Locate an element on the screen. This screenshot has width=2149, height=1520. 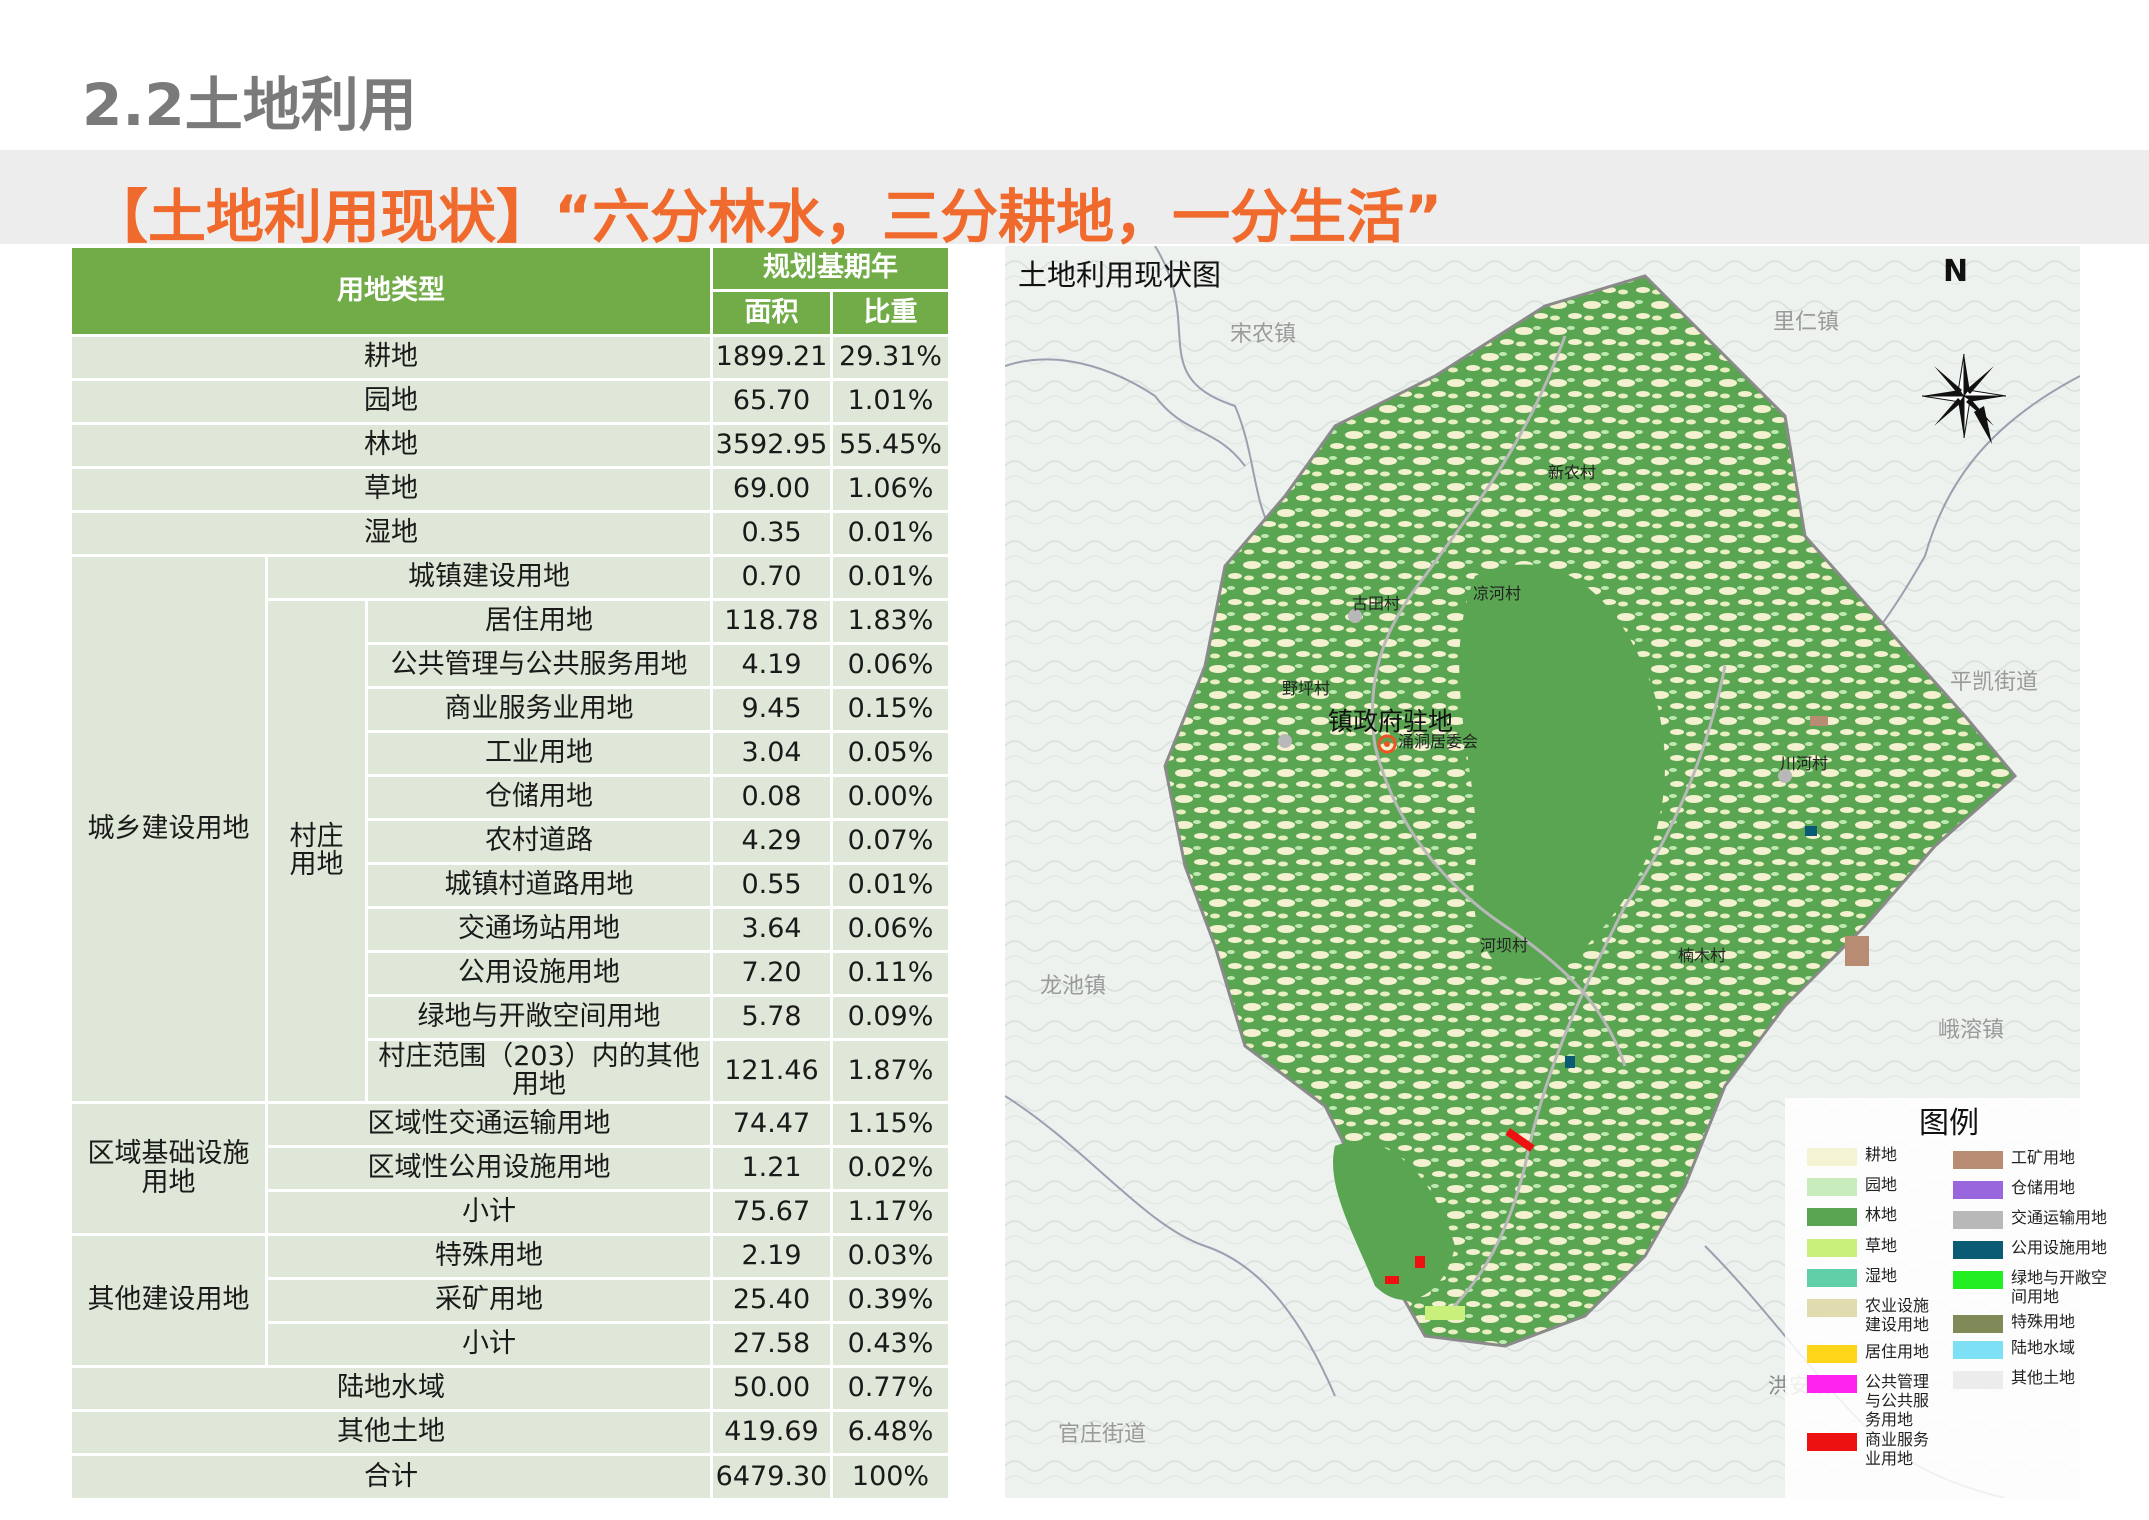
banner-background is located at coordinates (1074, 197).